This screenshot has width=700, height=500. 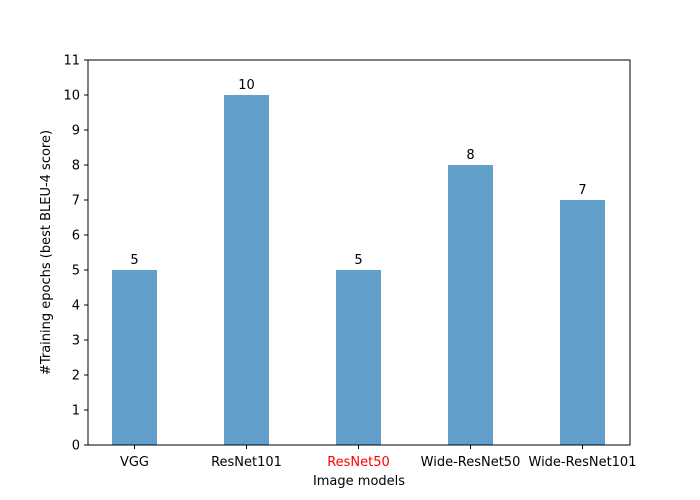 What do you see at coordinates (75, 254) in the screenshot?
I see `y-axis: 0 1 2 3 4 5 6 7 8 9 10 11` at bounding box center [75, 254].